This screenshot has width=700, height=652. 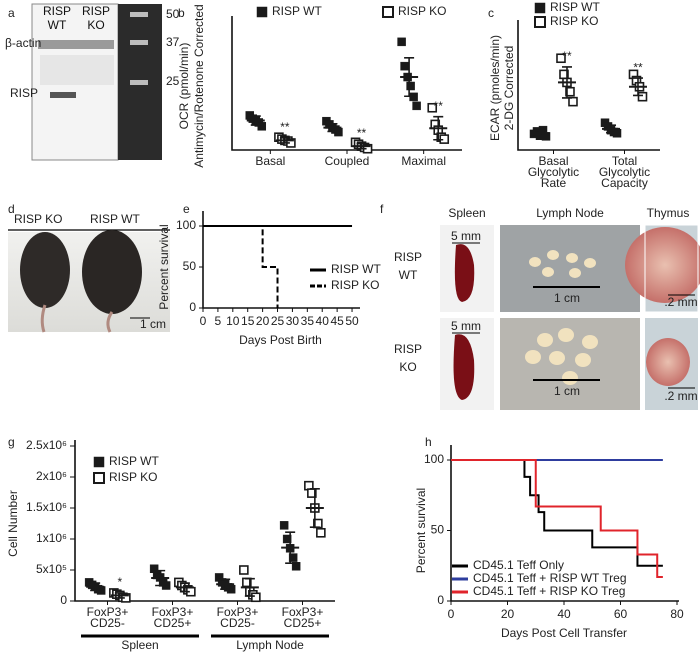 What do you see at coordinates (199, 85) in the screenshot?
I see `y-axis-label: Antimycin/Rotenone Corrected` at bounding box center [199, 85].